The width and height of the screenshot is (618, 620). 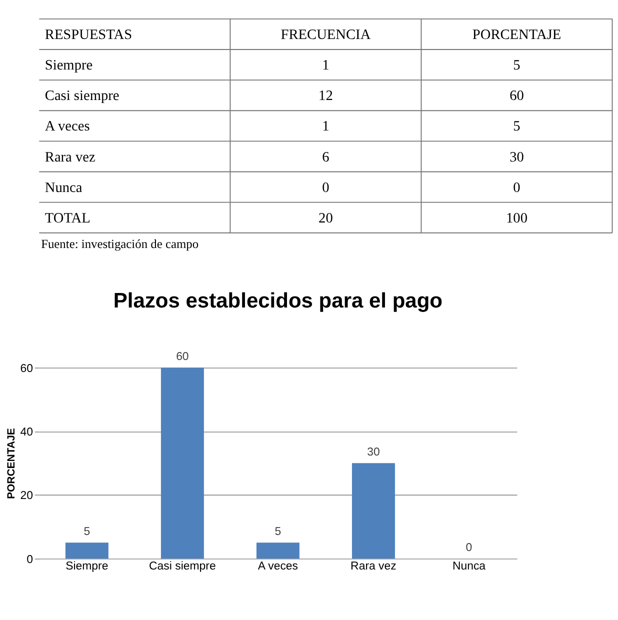 What do you see at coordinates (70, 157) in the screenshot?
I see `text: Rara vez` at bounding box center [70, 157].